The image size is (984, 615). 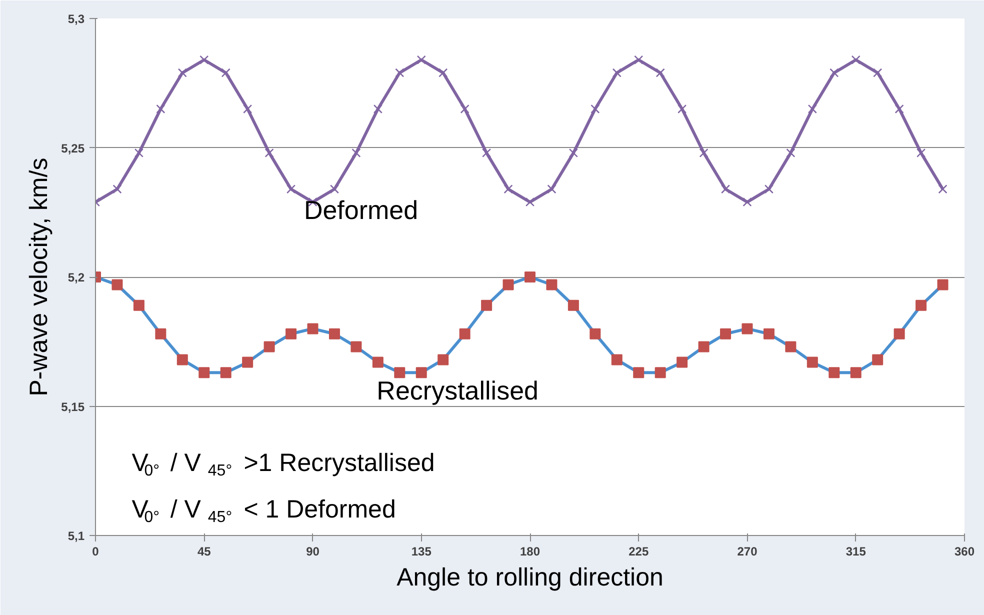 I want to click on y-tick-label: 5,1, so click(x=76, y=536).